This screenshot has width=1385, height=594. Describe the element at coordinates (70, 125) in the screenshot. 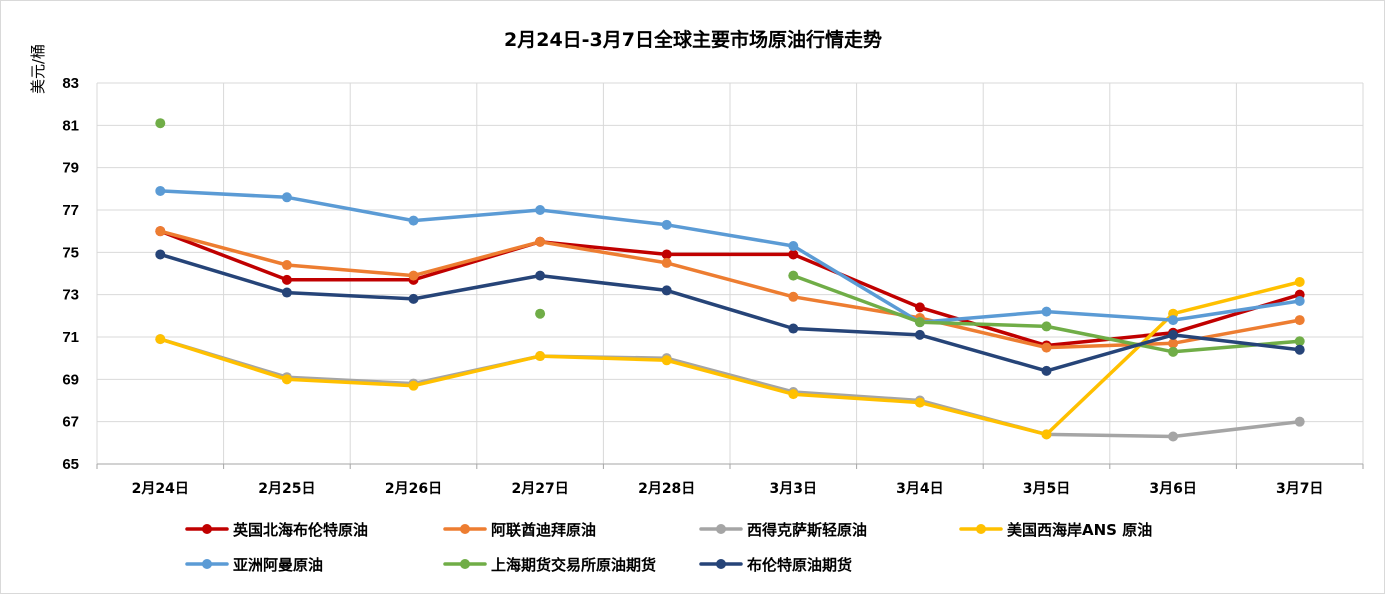

I see `y-tick-label: 81` at that location.